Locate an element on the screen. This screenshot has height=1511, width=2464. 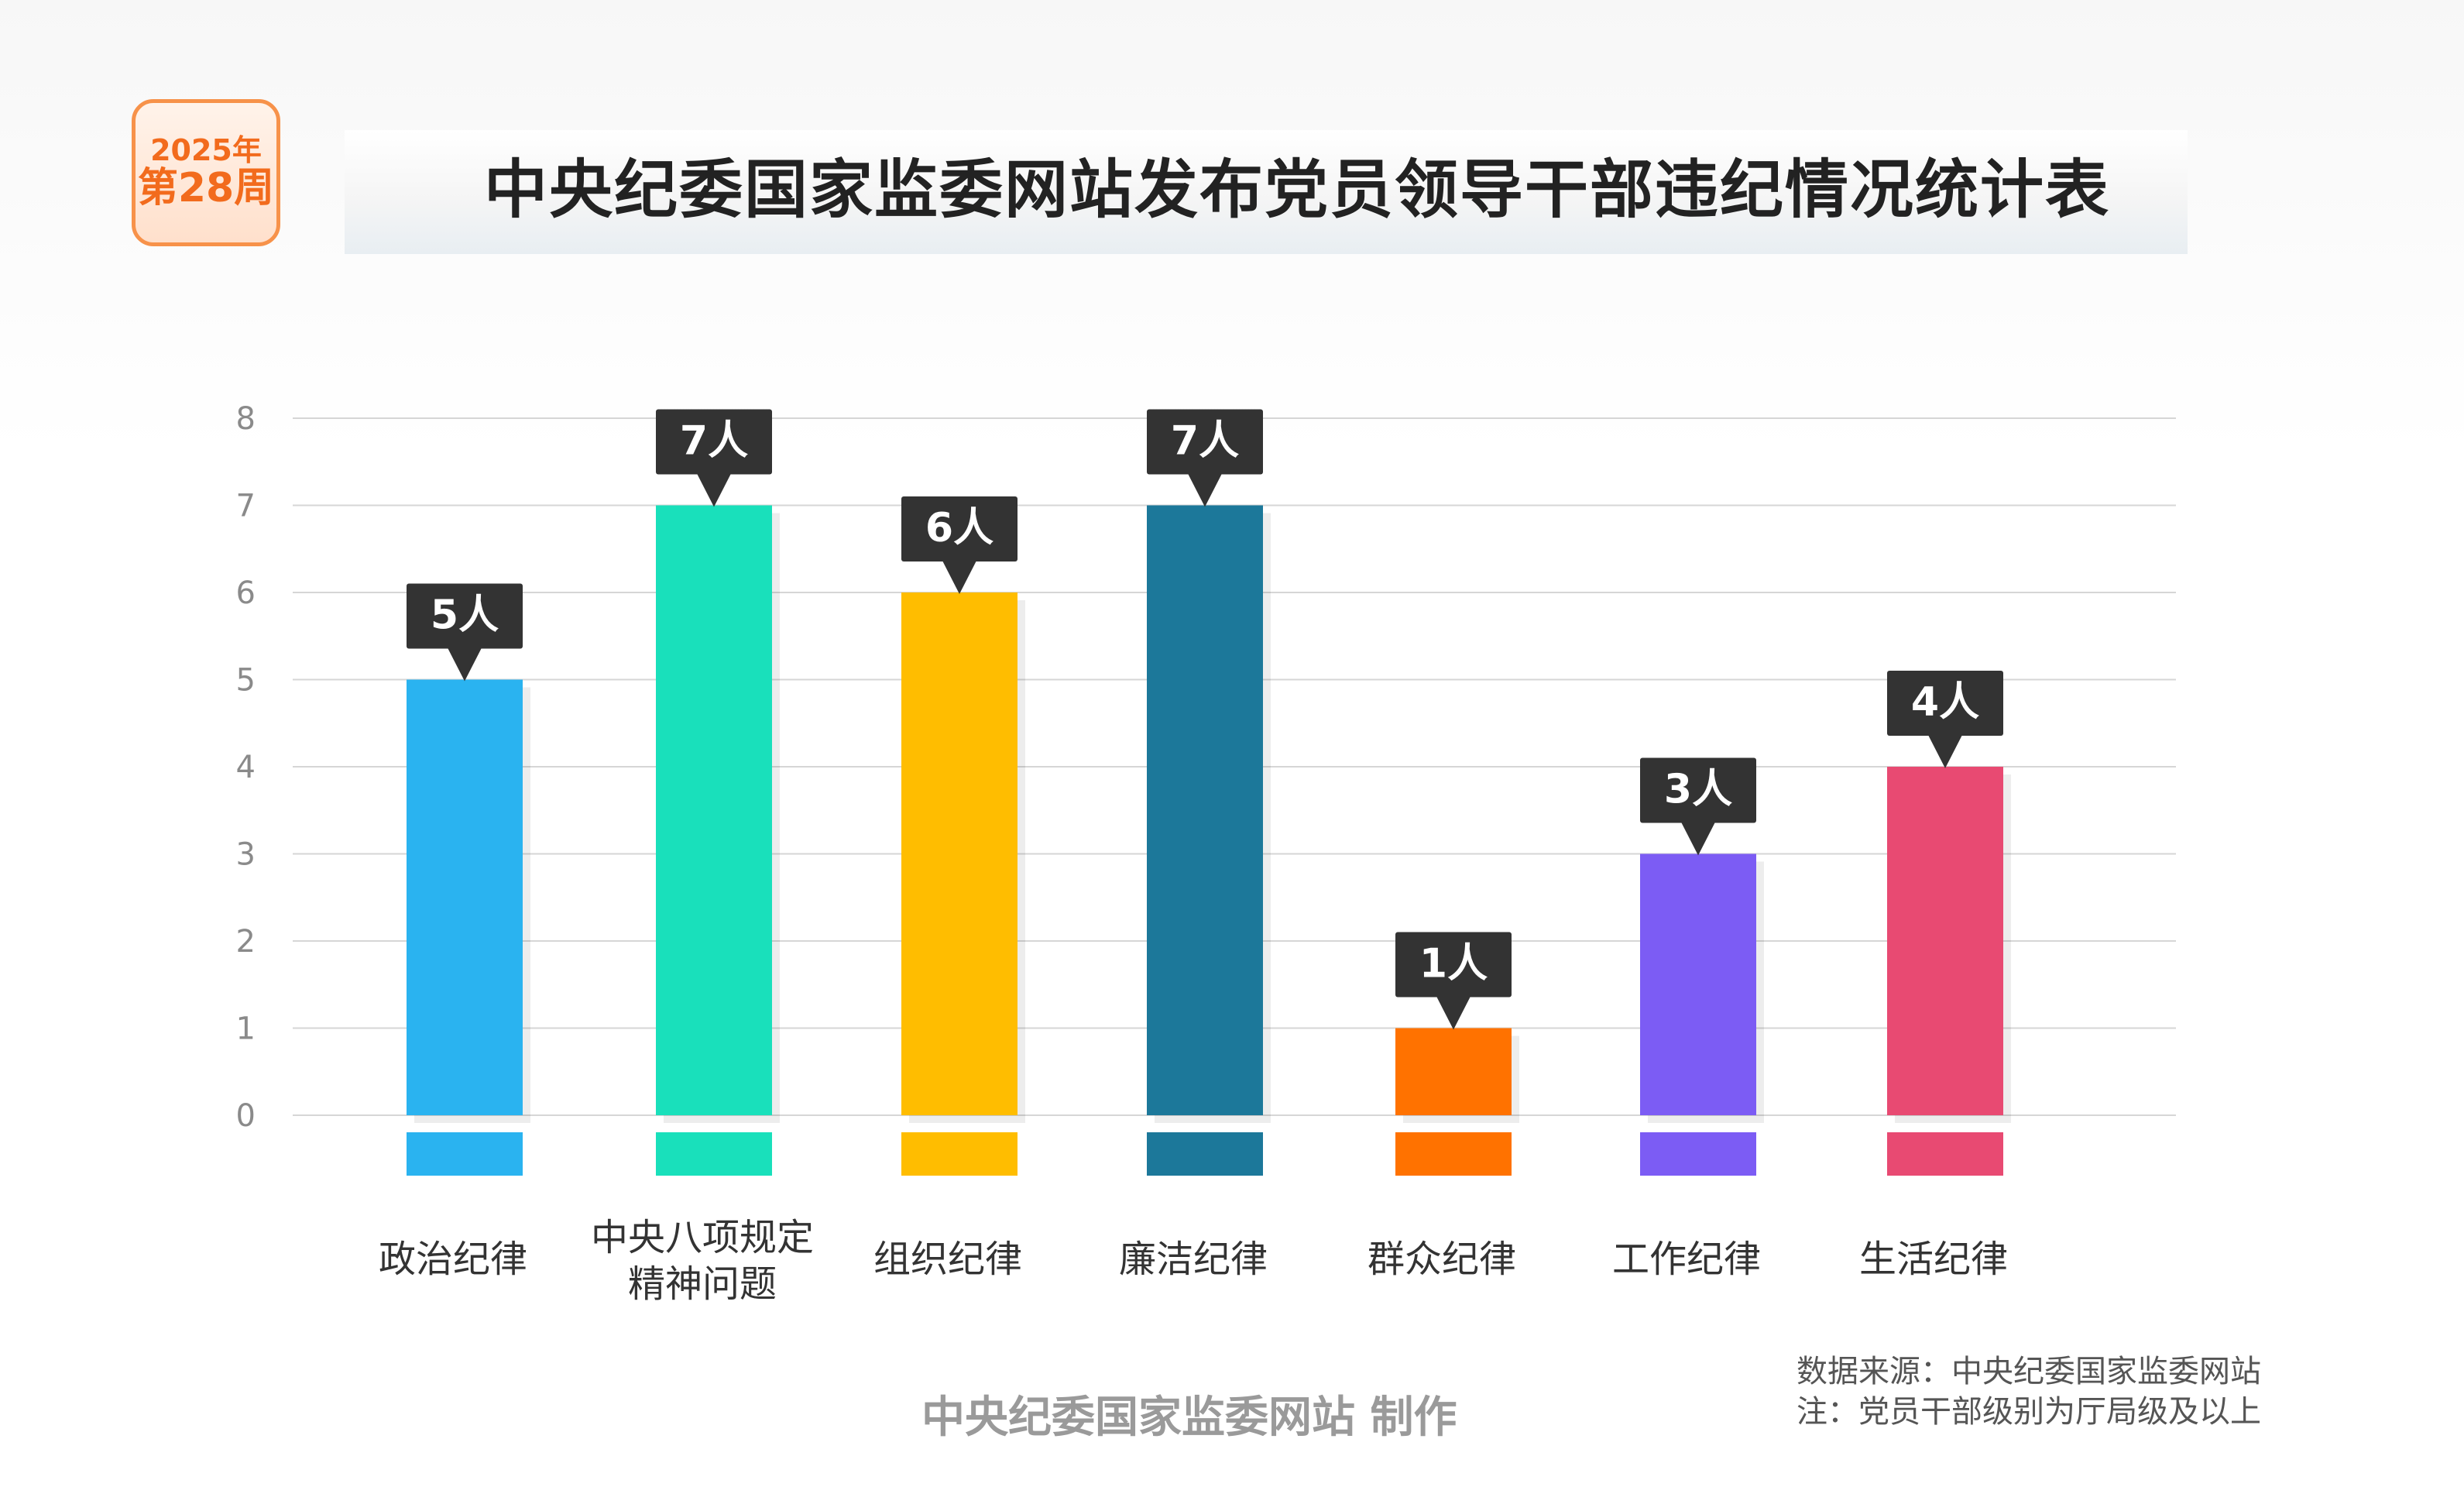
producer-credit: 中央纪委国家监委网站 制作 is located at coordinates (1189, 1418).